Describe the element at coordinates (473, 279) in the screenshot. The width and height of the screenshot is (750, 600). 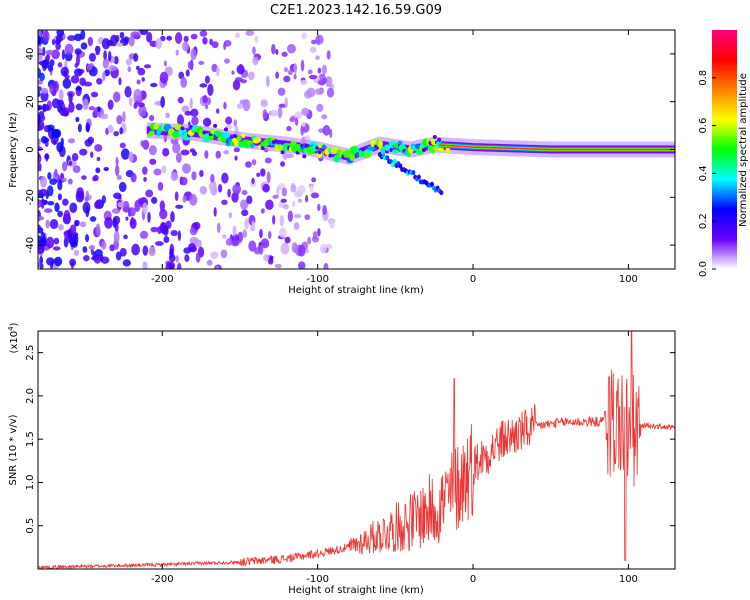
I see `x-tick-label: 0` at that location.